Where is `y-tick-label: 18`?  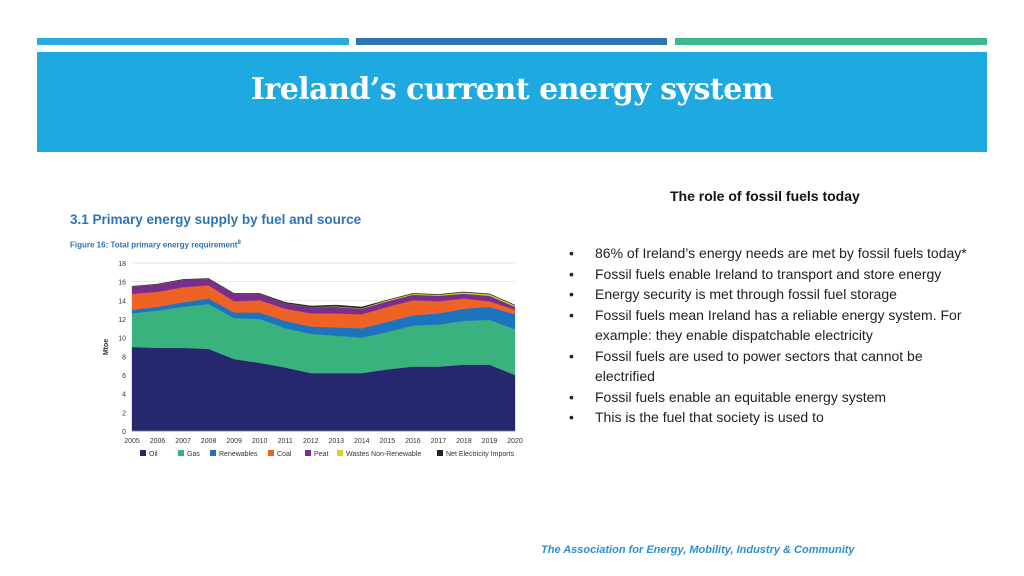
y-tick-label: 18 is located at coordinates (122, 264).